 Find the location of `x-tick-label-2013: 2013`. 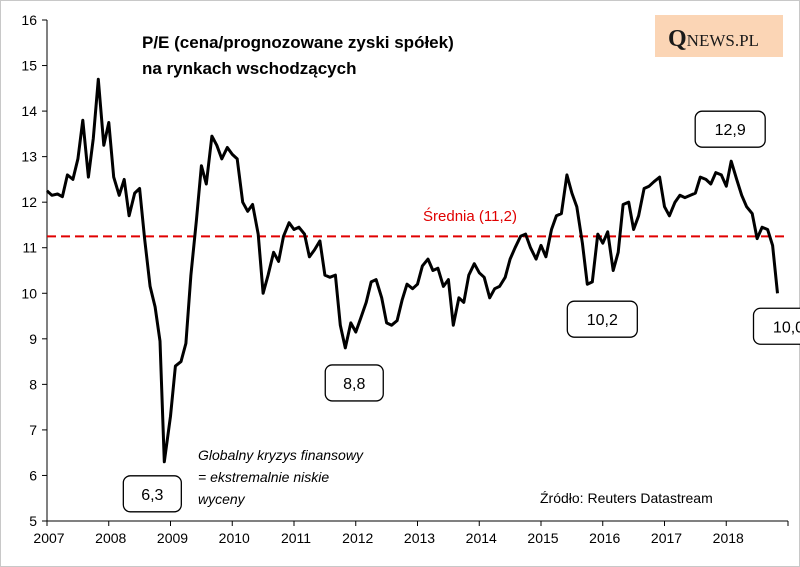

x-tick-label-2013: 2013 is located at coordinates (419, 538).